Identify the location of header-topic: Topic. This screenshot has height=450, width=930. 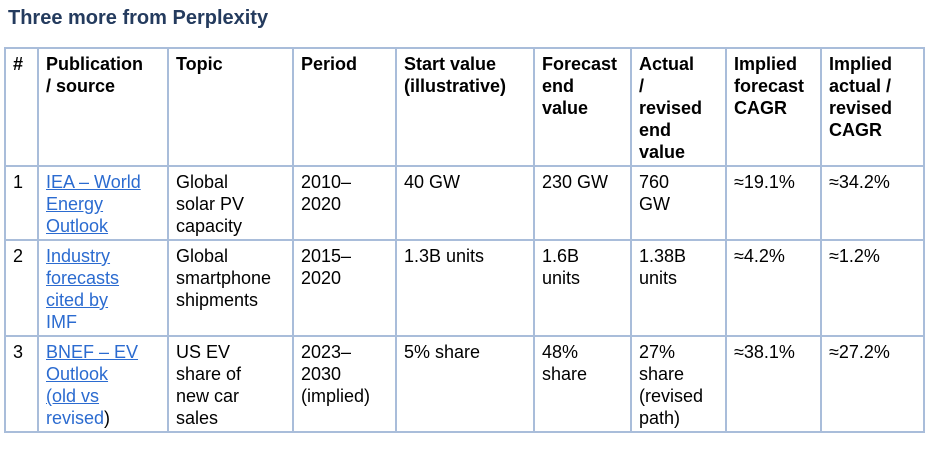
(230, 107).